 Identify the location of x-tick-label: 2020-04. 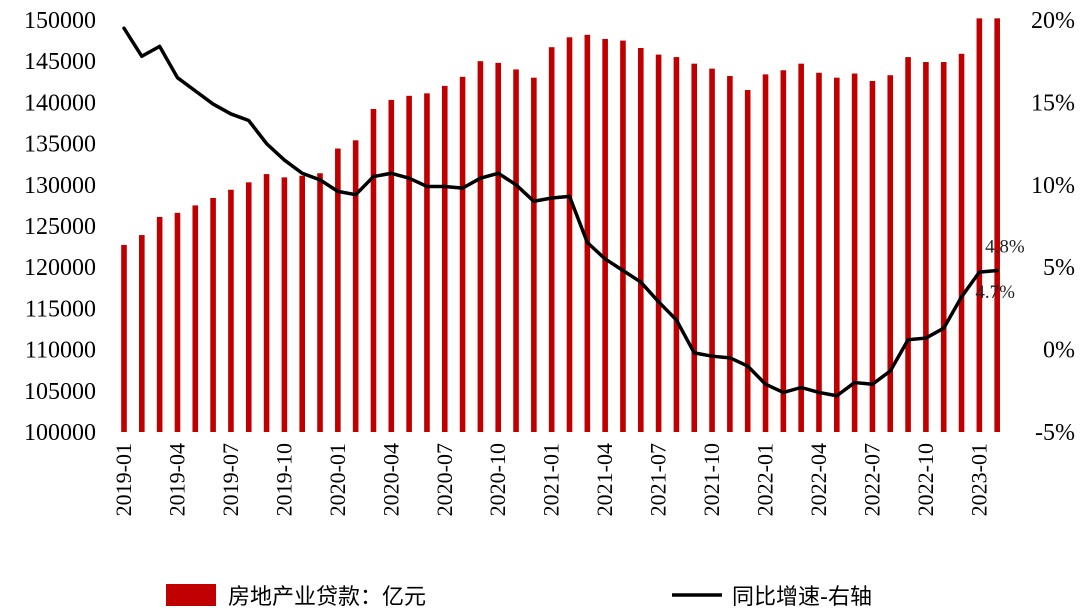
(390, 479).